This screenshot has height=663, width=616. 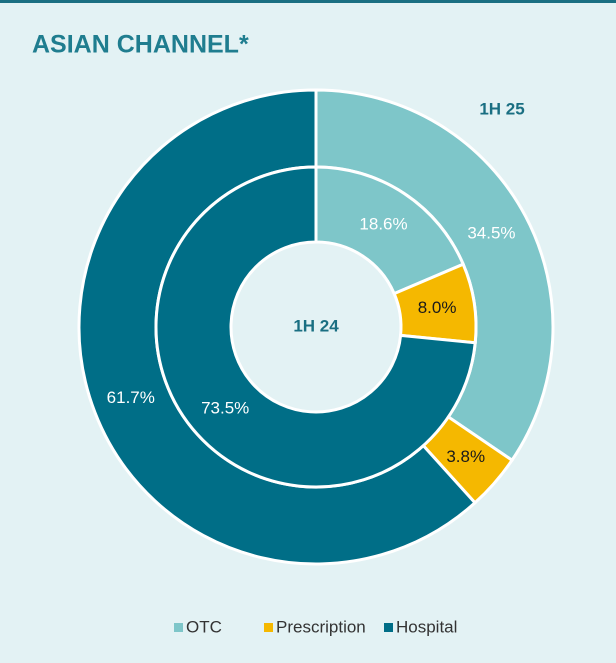 What do you see at coordinates (225, 408) in the screenshot?
I see `value-label: 73.5%` at bounding box center [225, 408].